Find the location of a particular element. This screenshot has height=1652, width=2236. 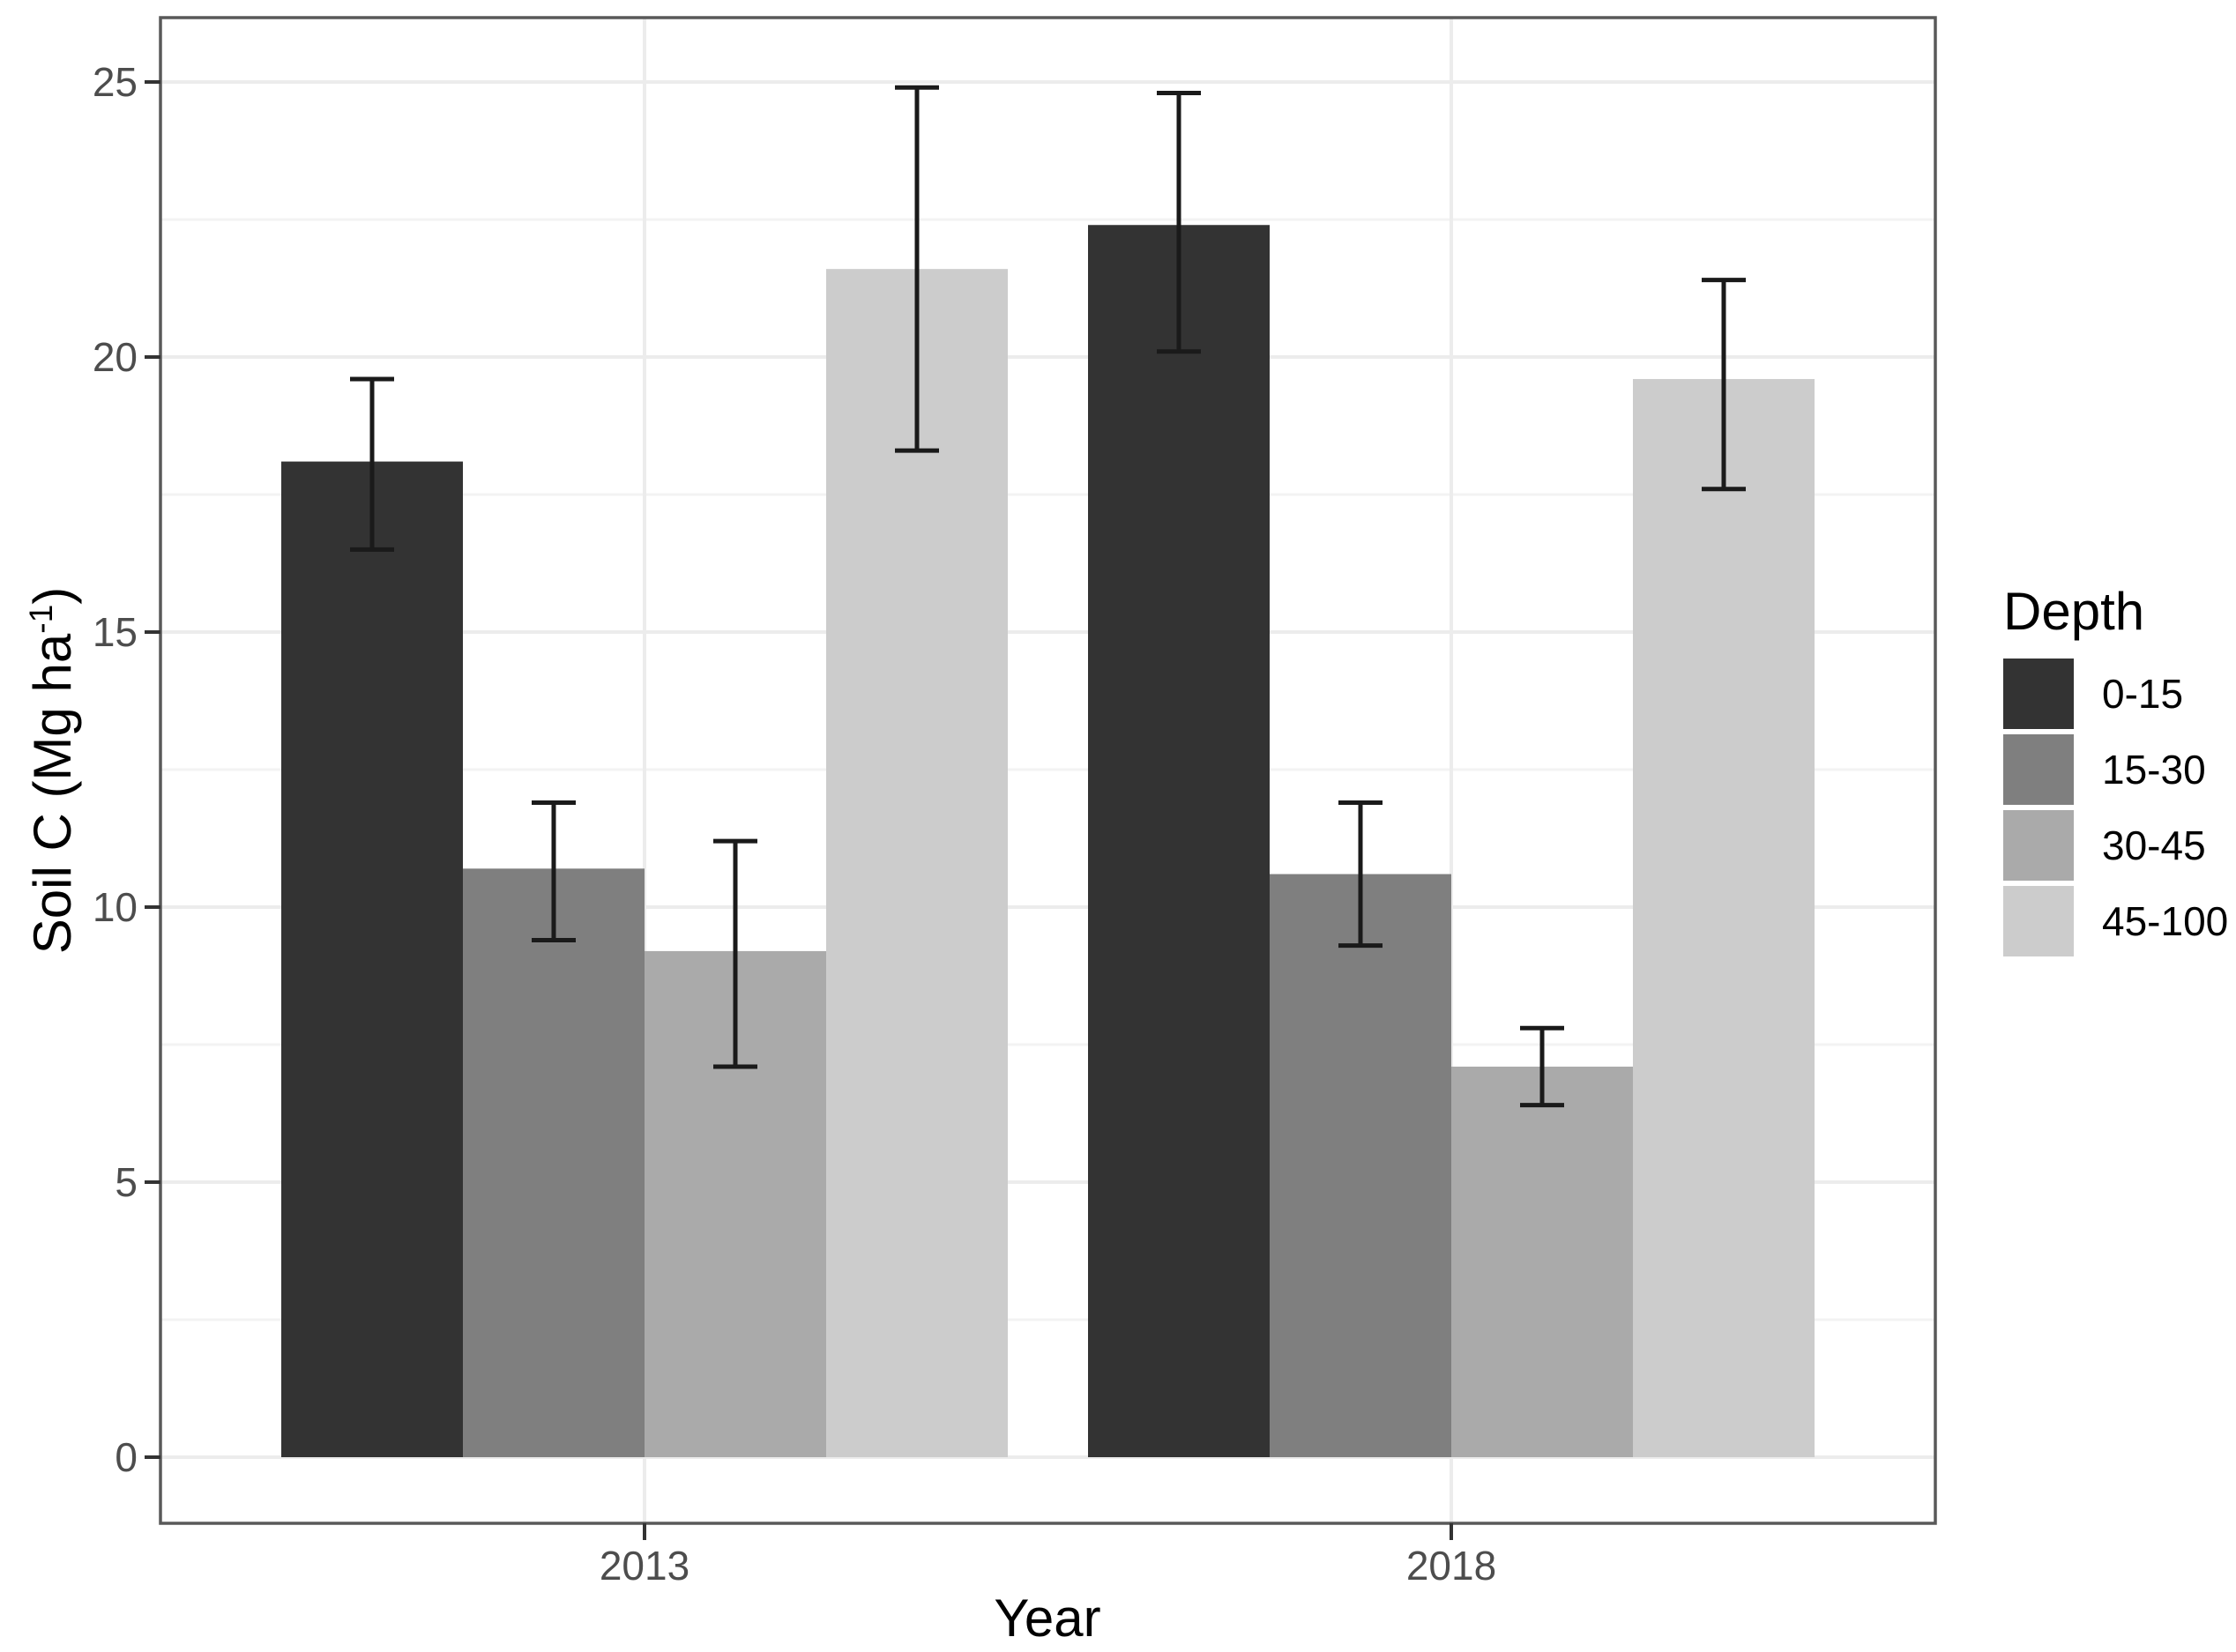

x-tick-label-2013: 2013 is located at coordinates (644, 1566).